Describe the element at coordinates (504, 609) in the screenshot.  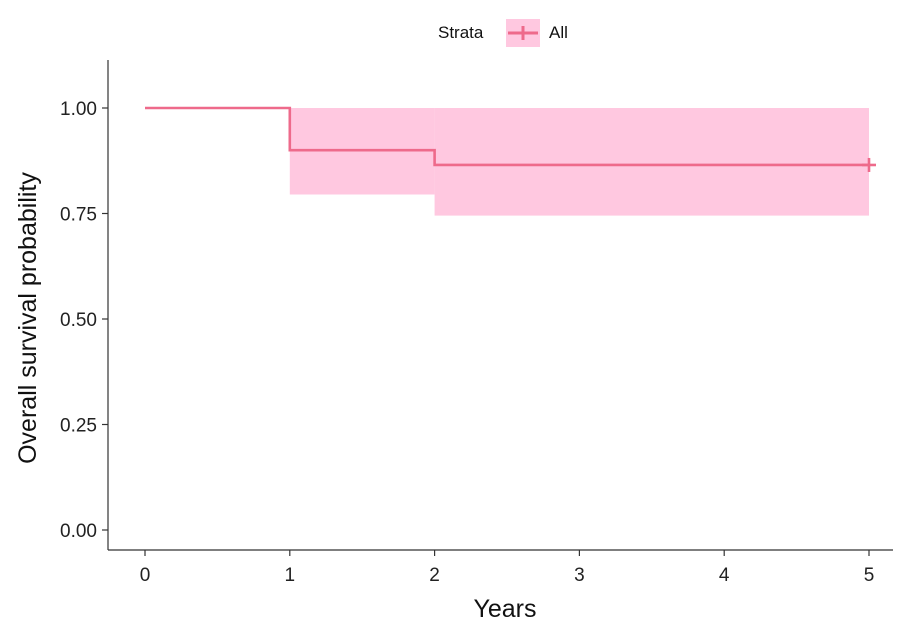
I see `x-axis-title: Years` at that location.